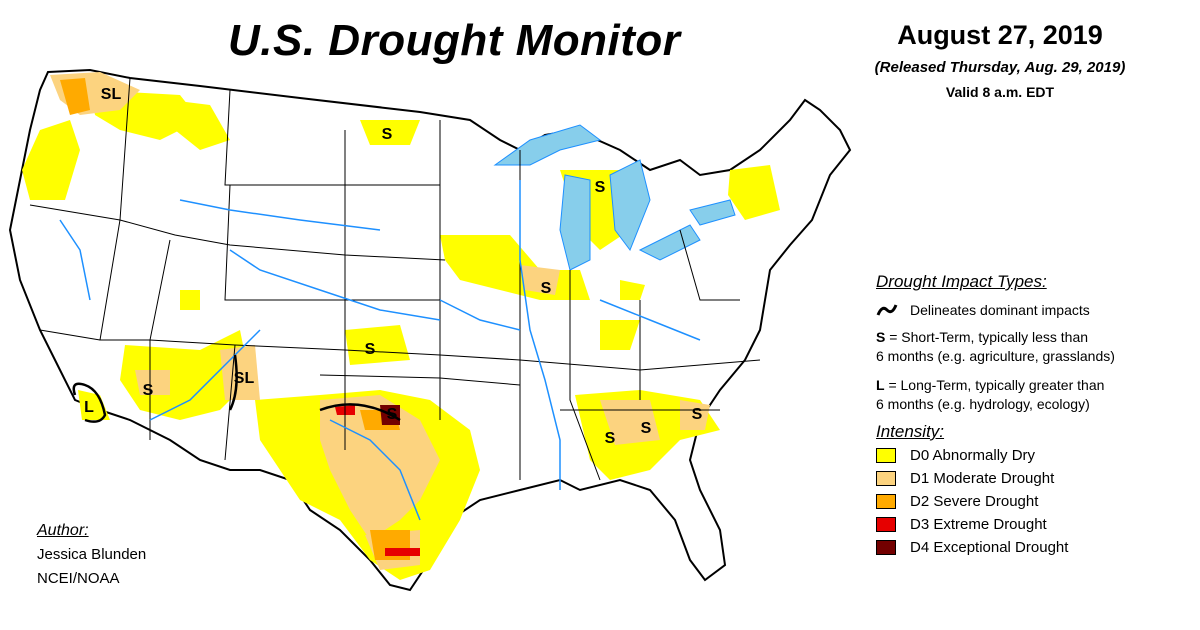  Describe the element at coordinates (973, 455) in the screenshot. I see `intensity-label-d0: D0 Abnormally Dry` at that location.